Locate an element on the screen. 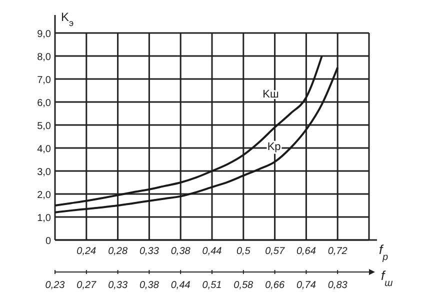  x-tick-label: 0,64 is located at coordinates (306, 251).